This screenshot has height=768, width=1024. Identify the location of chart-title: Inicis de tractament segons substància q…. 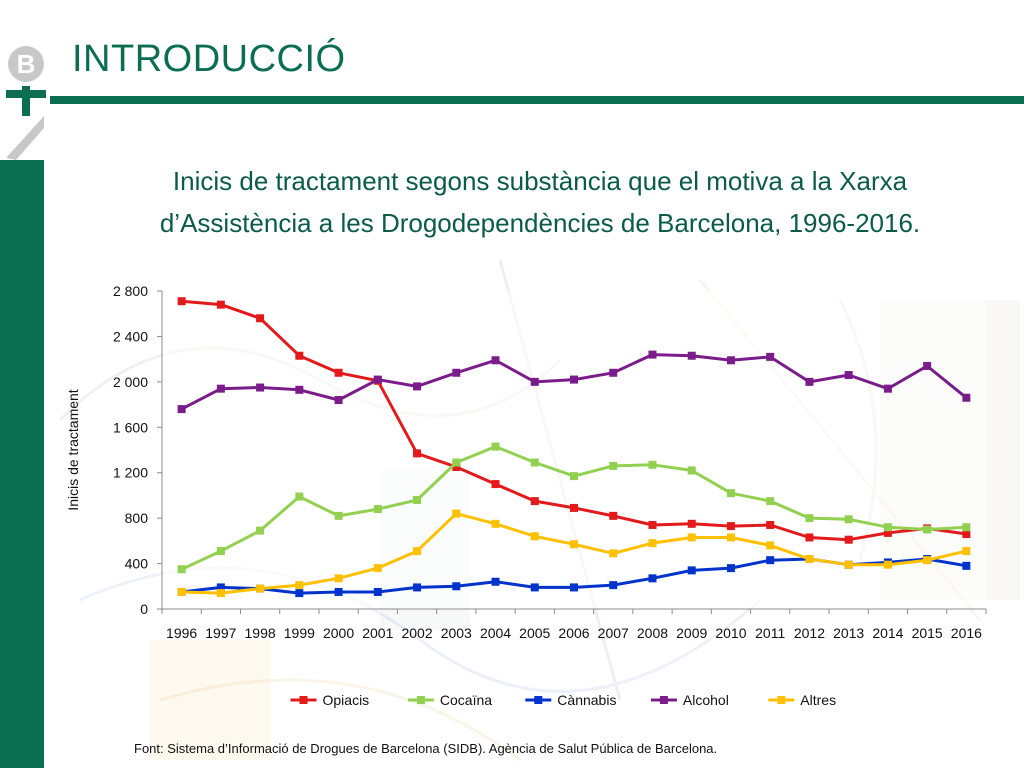
(540, 202).